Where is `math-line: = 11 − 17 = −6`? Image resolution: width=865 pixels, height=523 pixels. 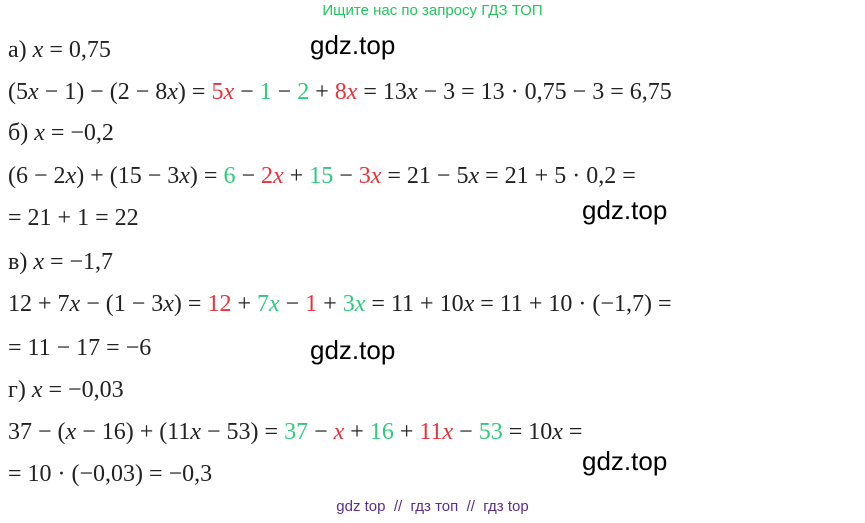
math-line: = 11 − 17 = −6 is located at coordinates (79, 348).